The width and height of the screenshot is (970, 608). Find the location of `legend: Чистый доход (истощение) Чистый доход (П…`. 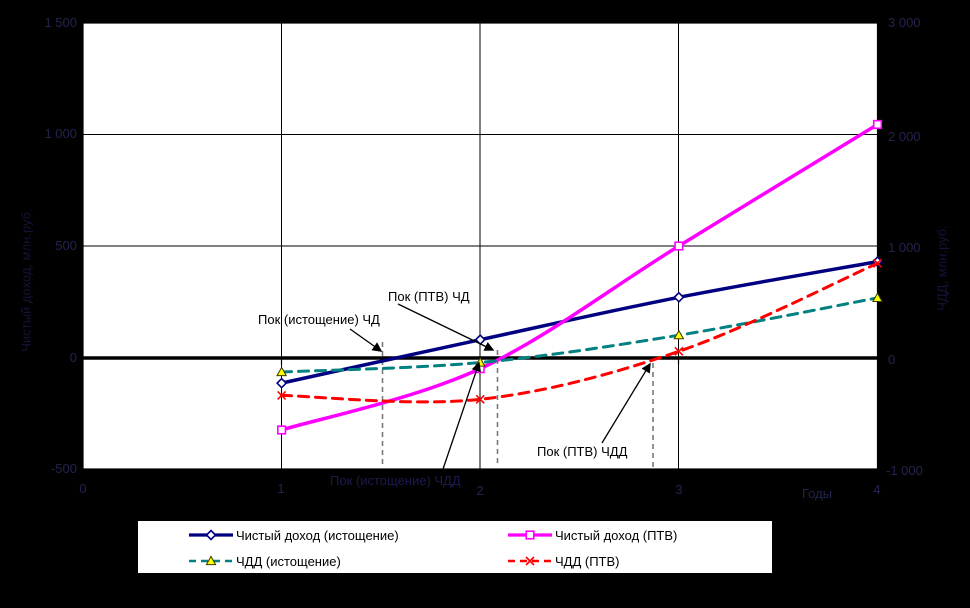

legend: Чистый доход (истощение) Чистый доход (П… is located at coordinates (455, 547).